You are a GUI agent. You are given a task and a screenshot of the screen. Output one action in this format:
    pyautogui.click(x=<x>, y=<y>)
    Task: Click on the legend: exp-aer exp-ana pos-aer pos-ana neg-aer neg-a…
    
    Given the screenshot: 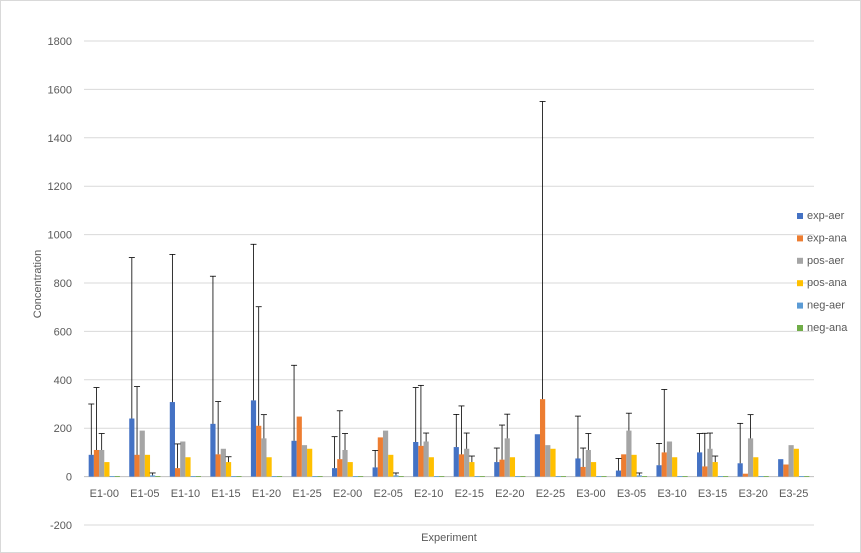 What is the action you would take?
    pyautogui.click(x=822, y=272)
    